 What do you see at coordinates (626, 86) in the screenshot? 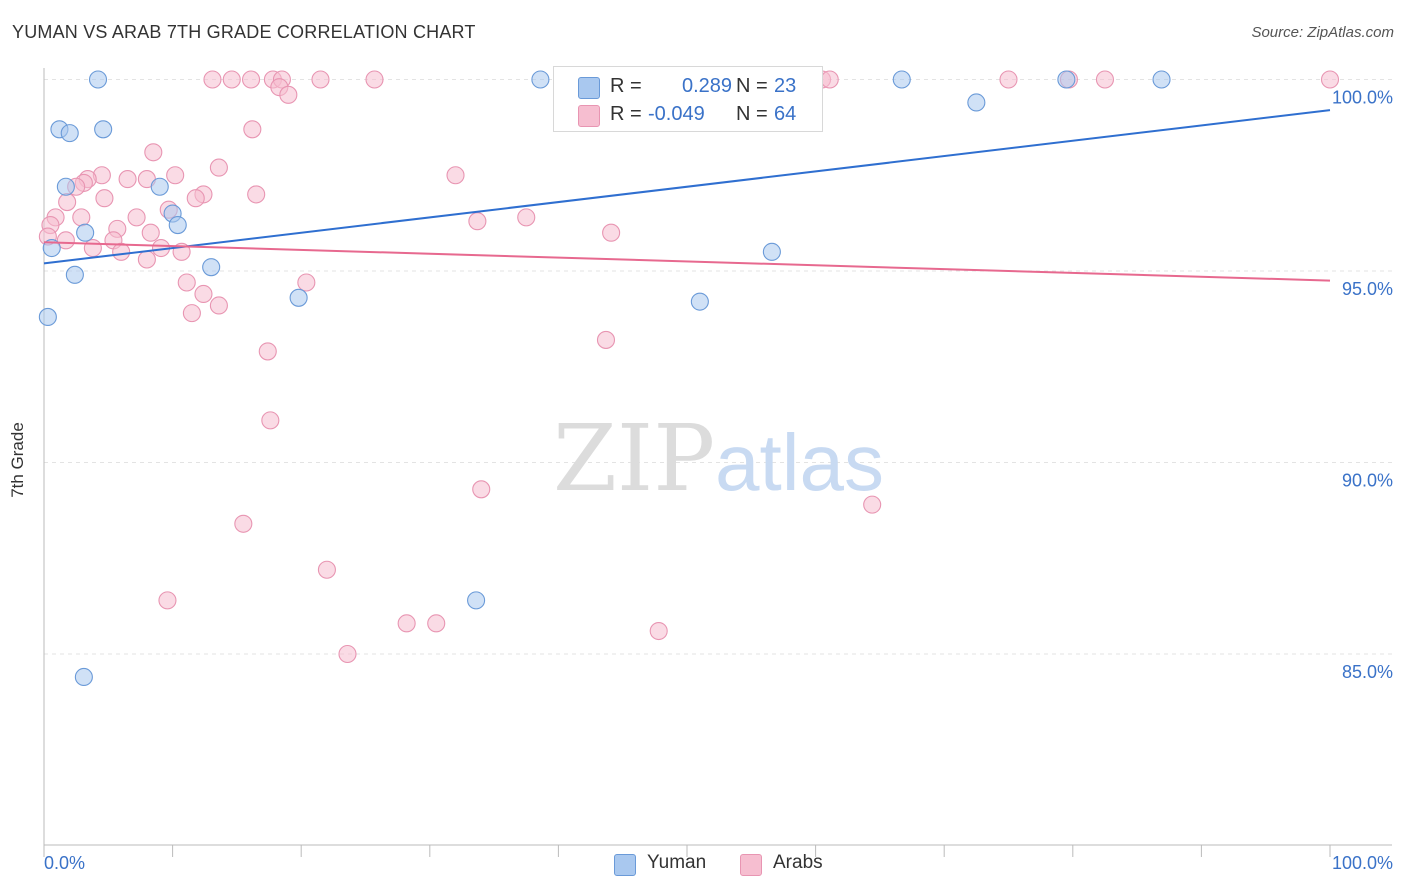
I see `yuman-r-label: R =` at bounding box center [626, 86].